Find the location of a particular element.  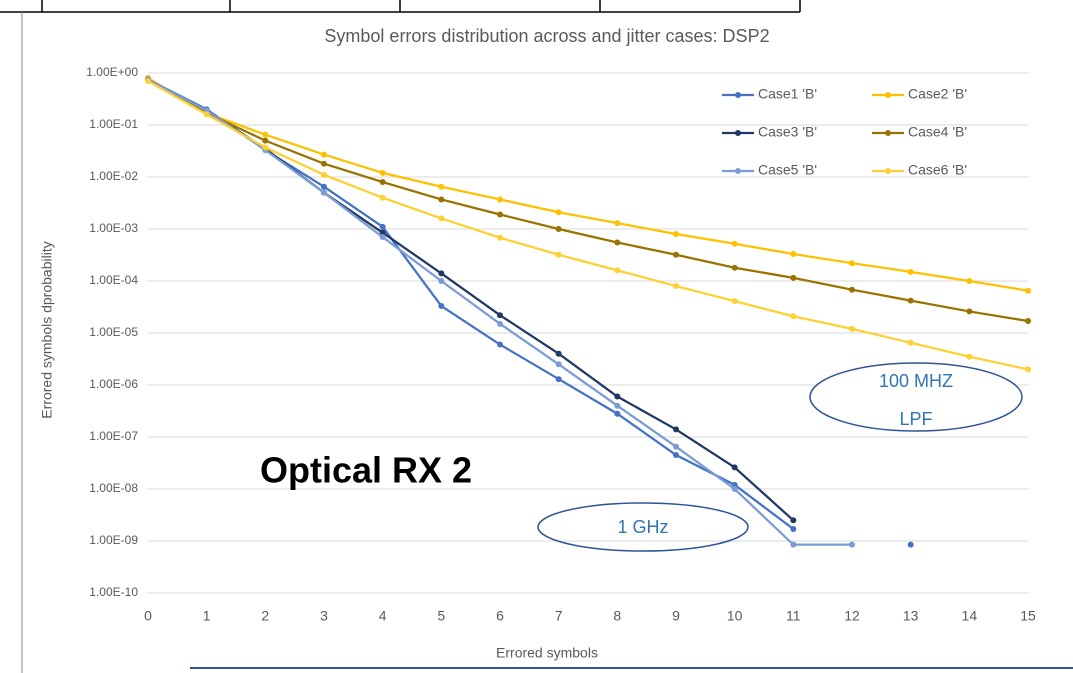

x-tick-label: 0 is located at coordinates (148, 616).